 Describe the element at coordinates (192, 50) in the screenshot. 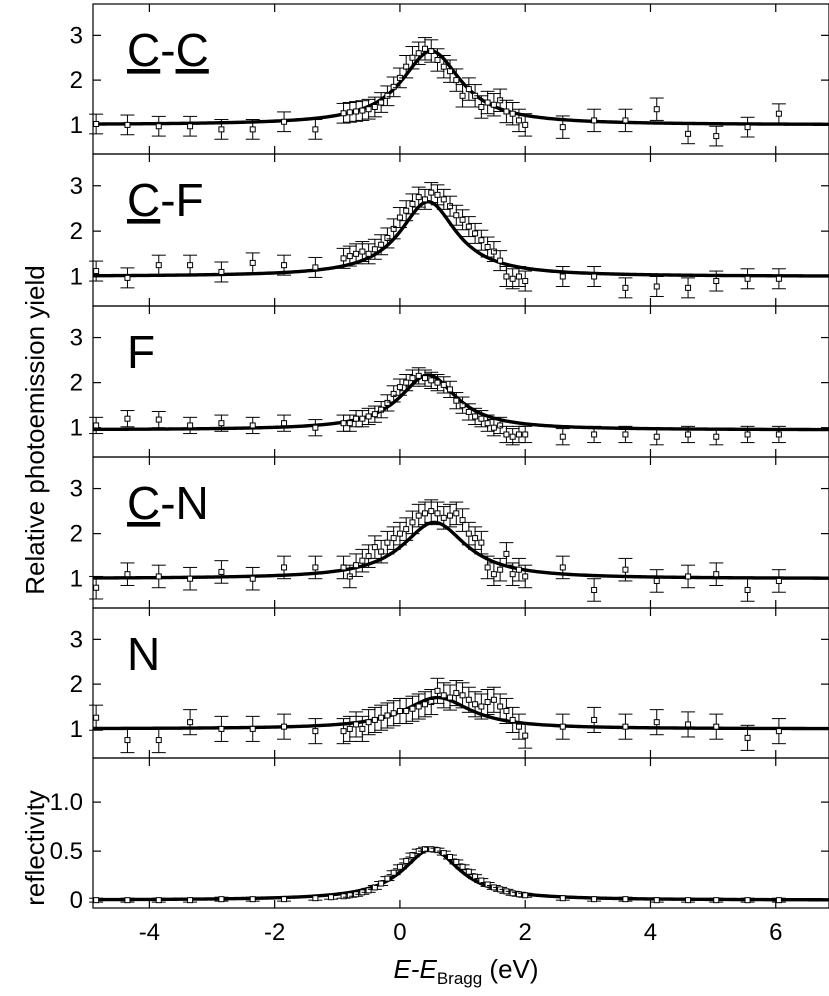

I see `panel-label-part: C` at that location.